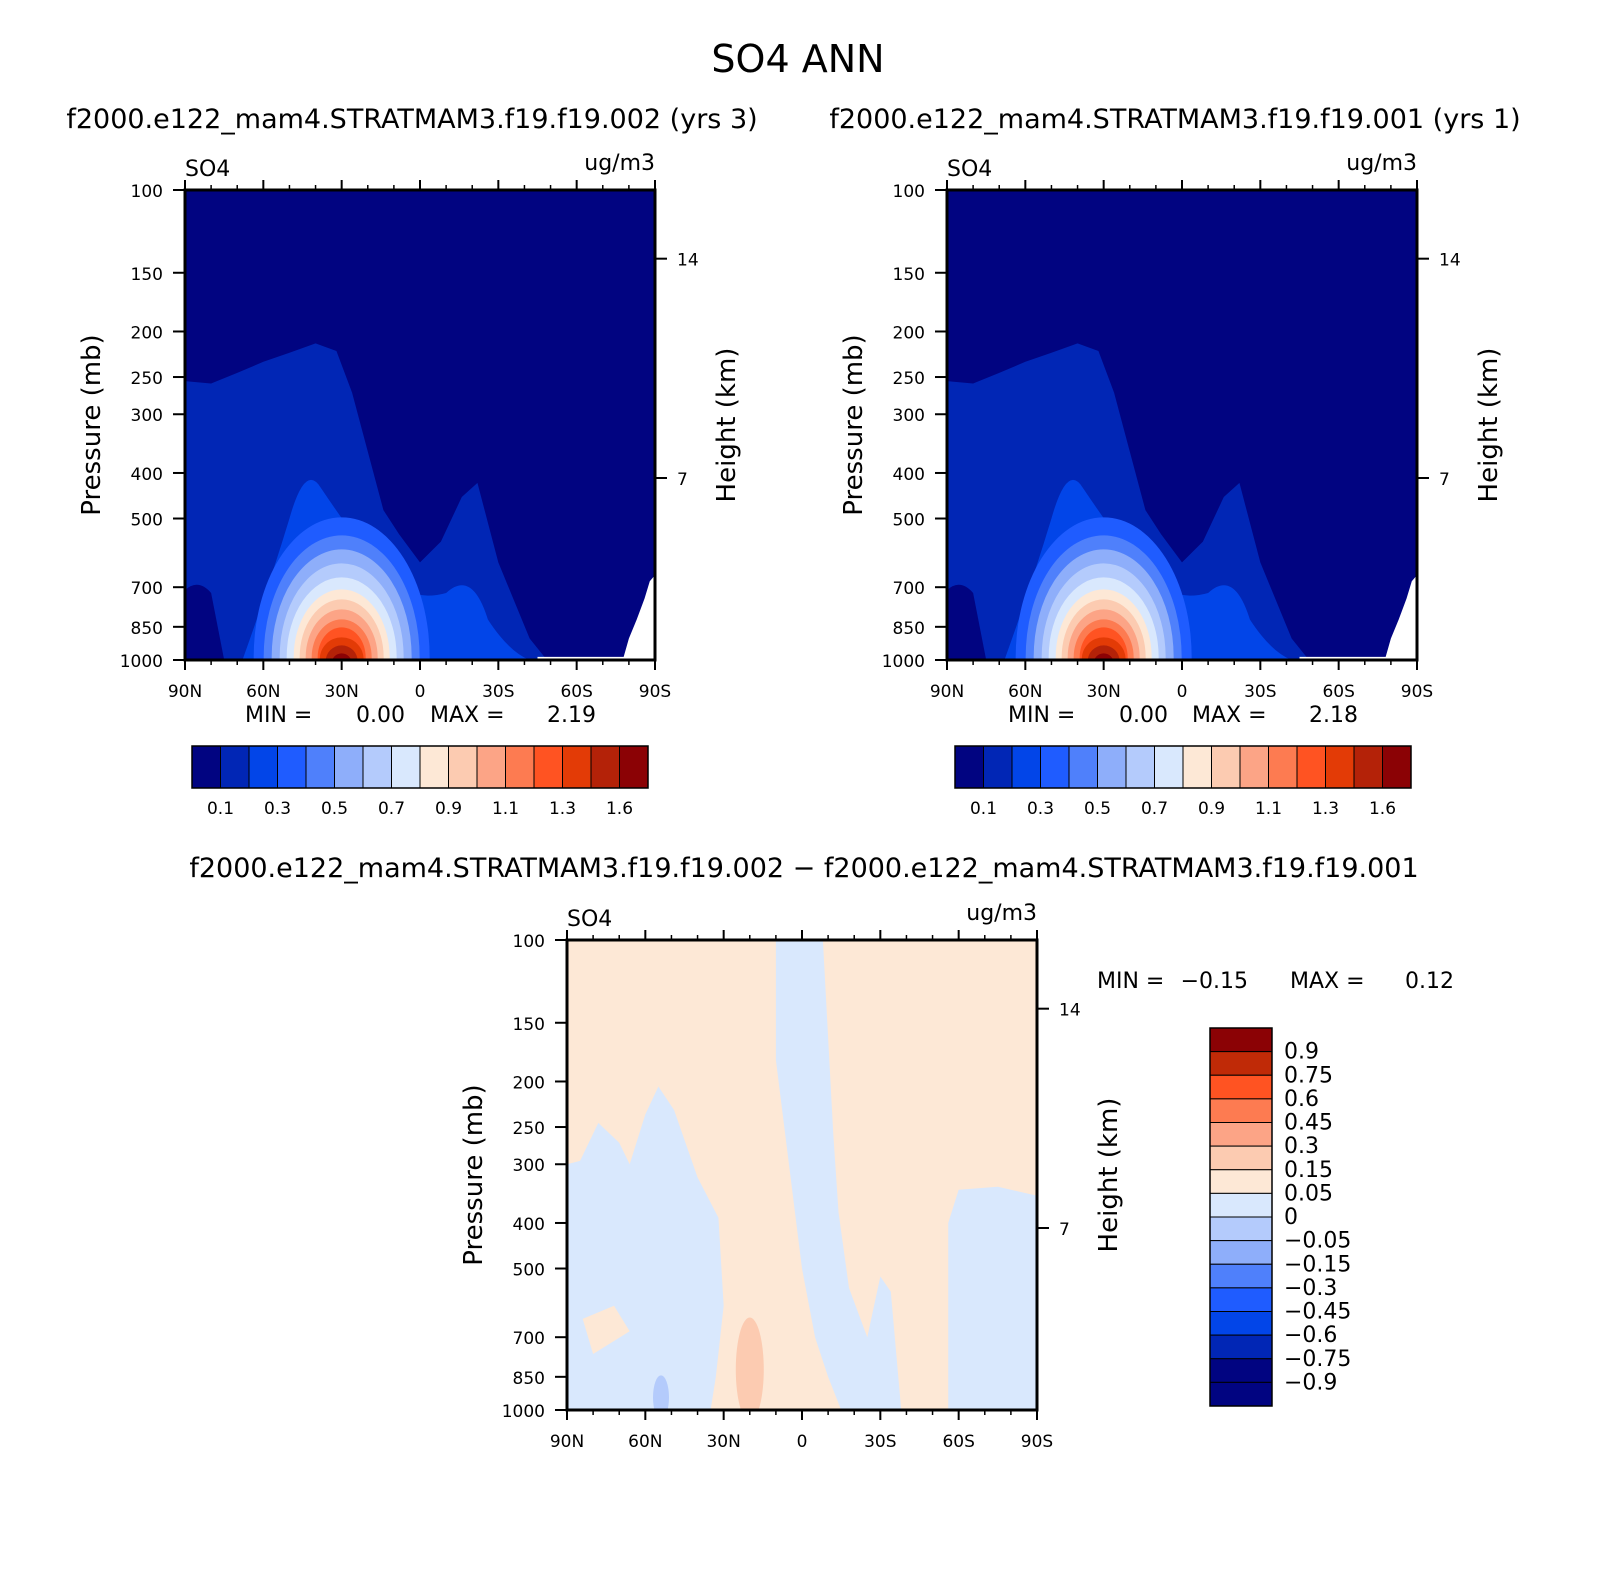  What do you see at coordinates (1308, 1170) in the screenshot?
I see `colorbar-label: 0.15` at bounding box center [1308, 1170].